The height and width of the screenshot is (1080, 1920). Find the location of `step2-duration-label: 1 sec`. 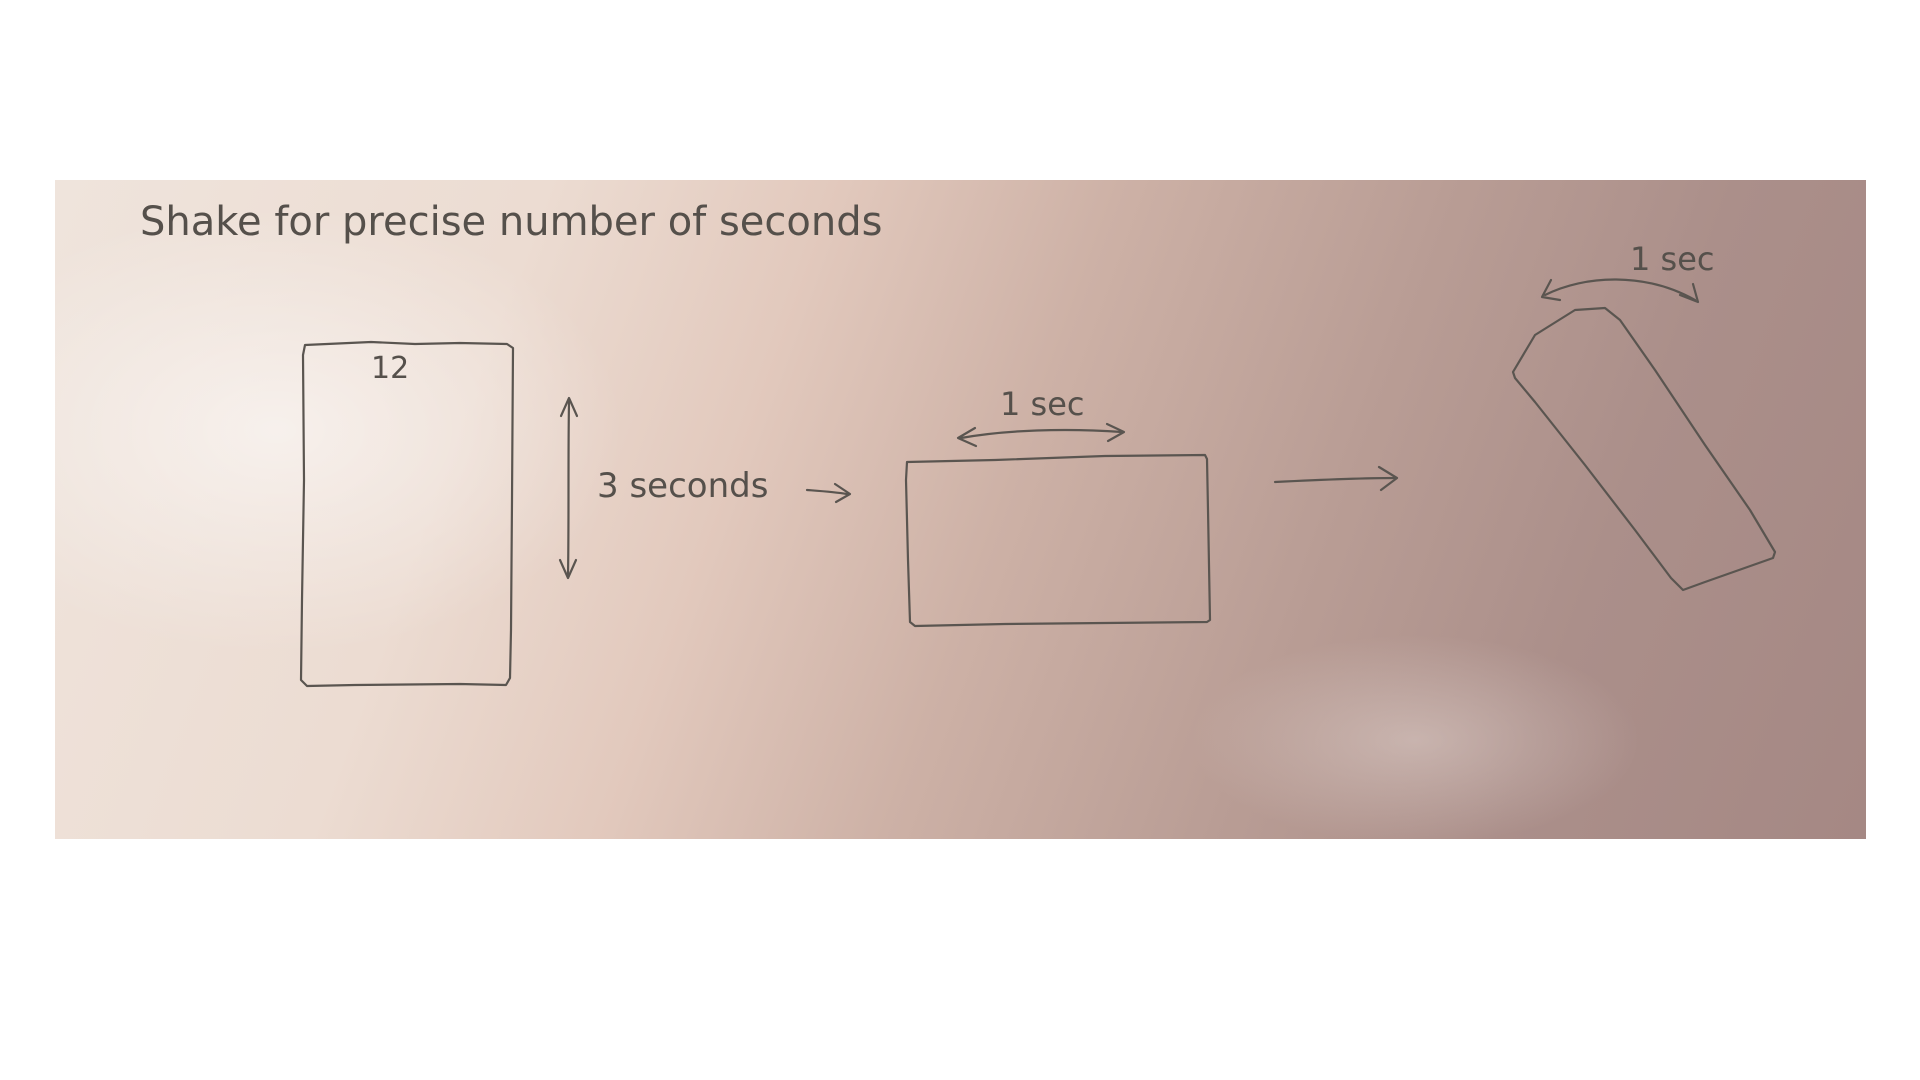

step2-duration-label: 1 sec is located at coordinates (1042, 404).